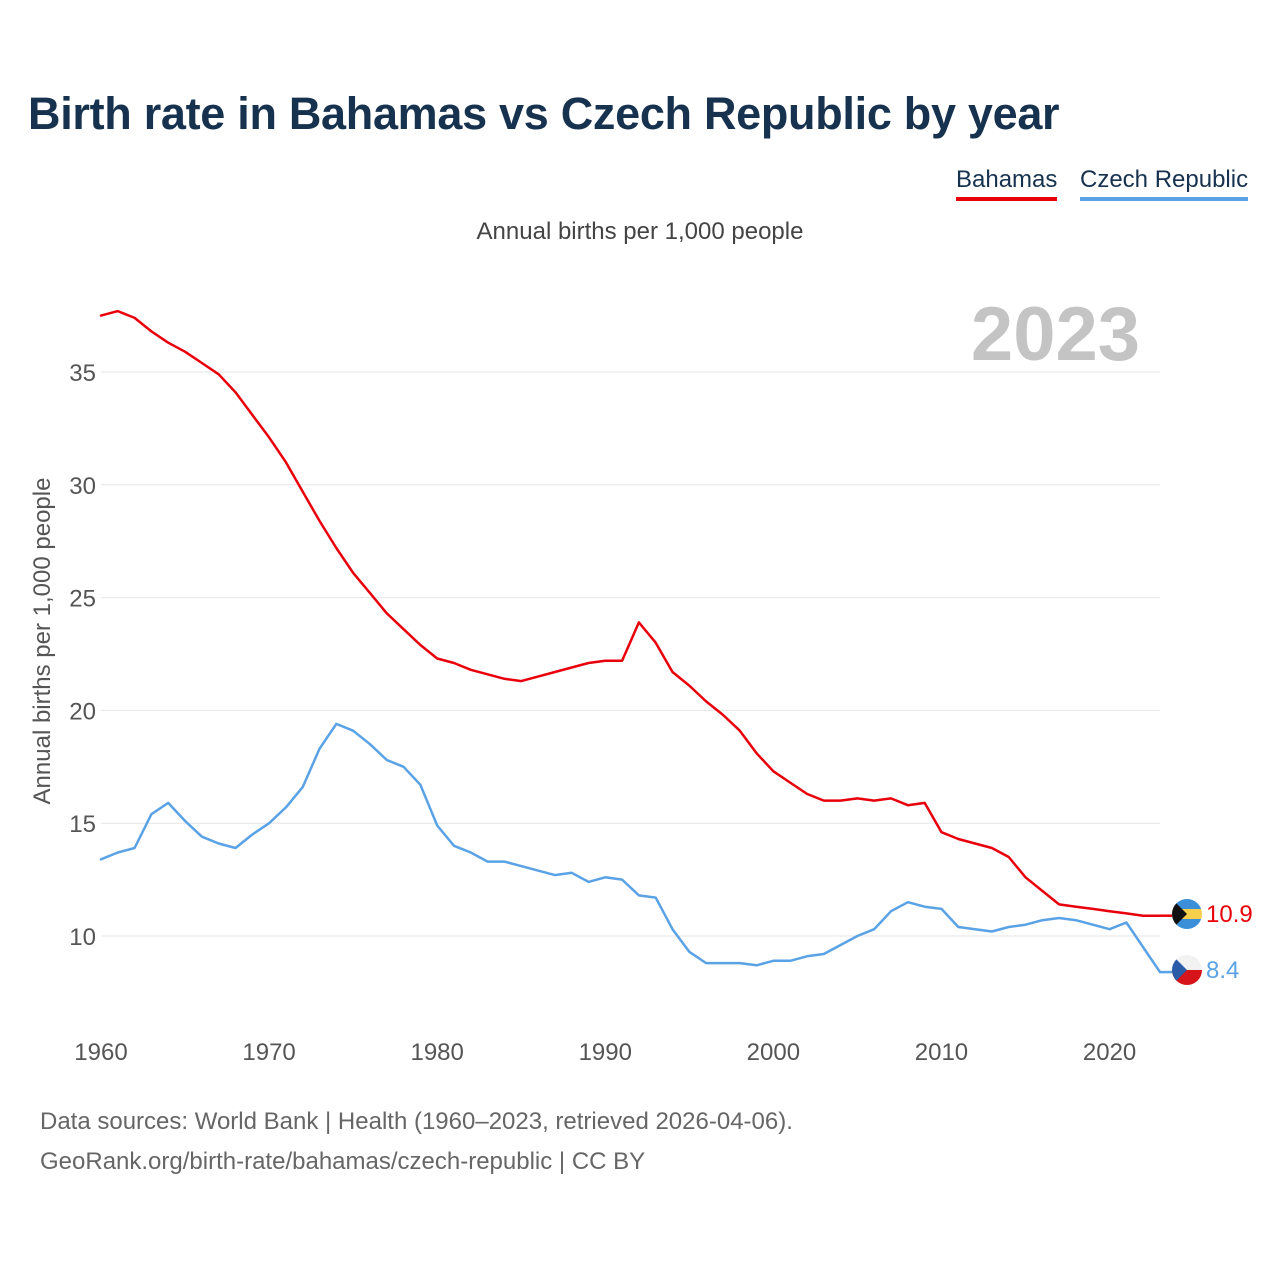 Image resolution: width=1280 pixels, height=1280 pixels. Describe the element at coordinates (42, 641) in the screenshot. I see `y-axis-title: Annual births per 1,000 people` at that location.